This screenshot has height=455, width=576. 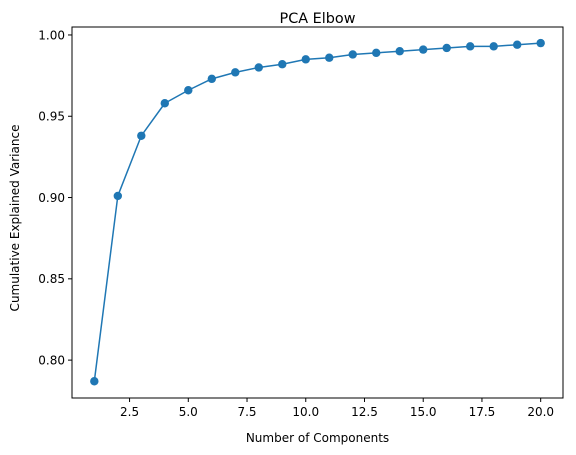 What do you see at coordinates (188, 412) in the screenshot?
I see `x-tick-label: 5.0` at bounding box center [188, 412].